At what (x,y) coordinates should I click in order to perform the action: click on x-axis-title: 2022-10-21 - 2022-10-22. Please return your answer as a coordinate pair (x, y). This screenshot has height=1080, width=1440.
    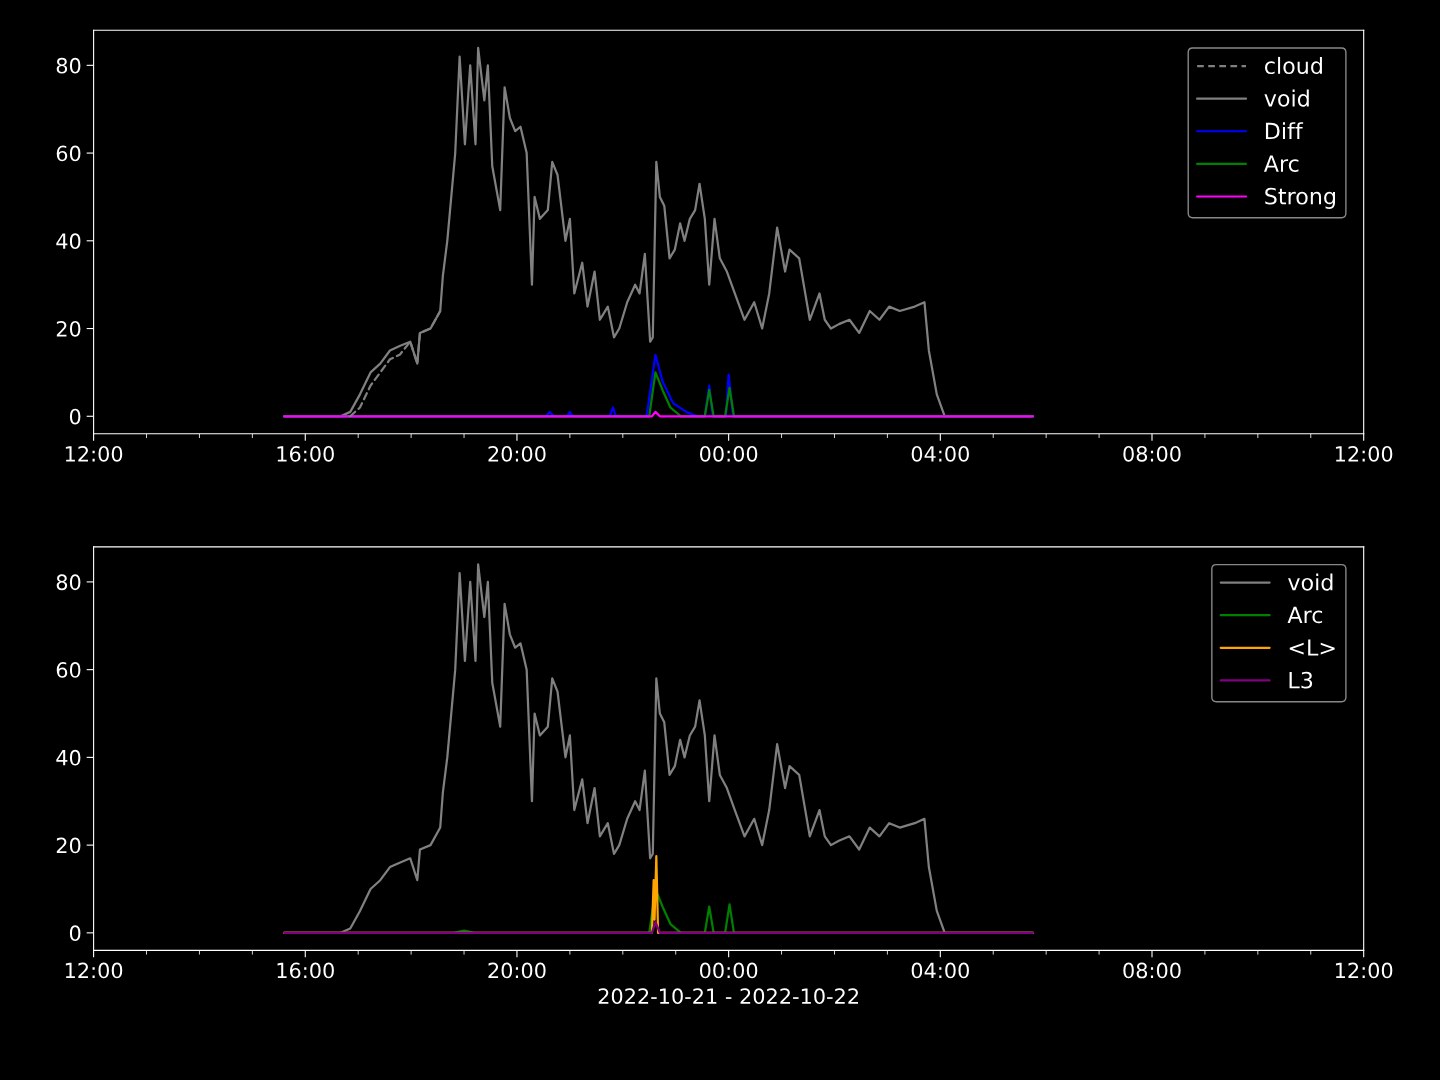
    Looking at the image, I should click on (728, 996).